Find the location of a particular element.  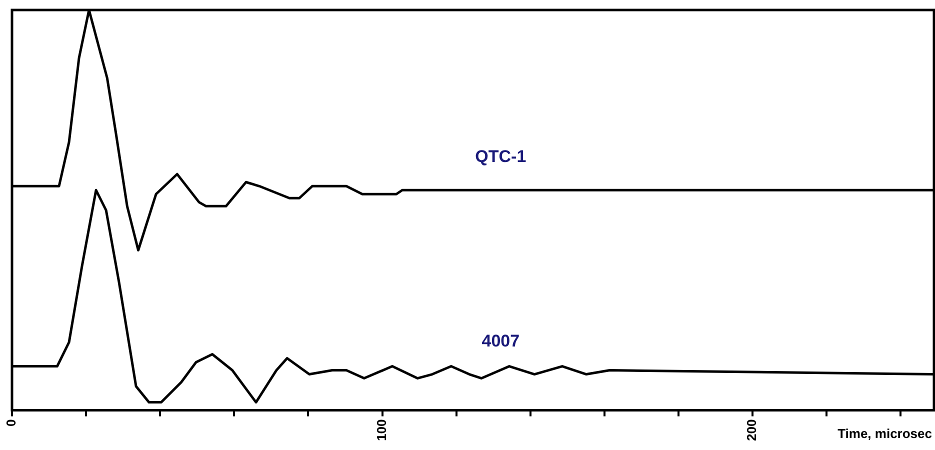

series-label: QTC-1 is located at coordinates (500, 156).